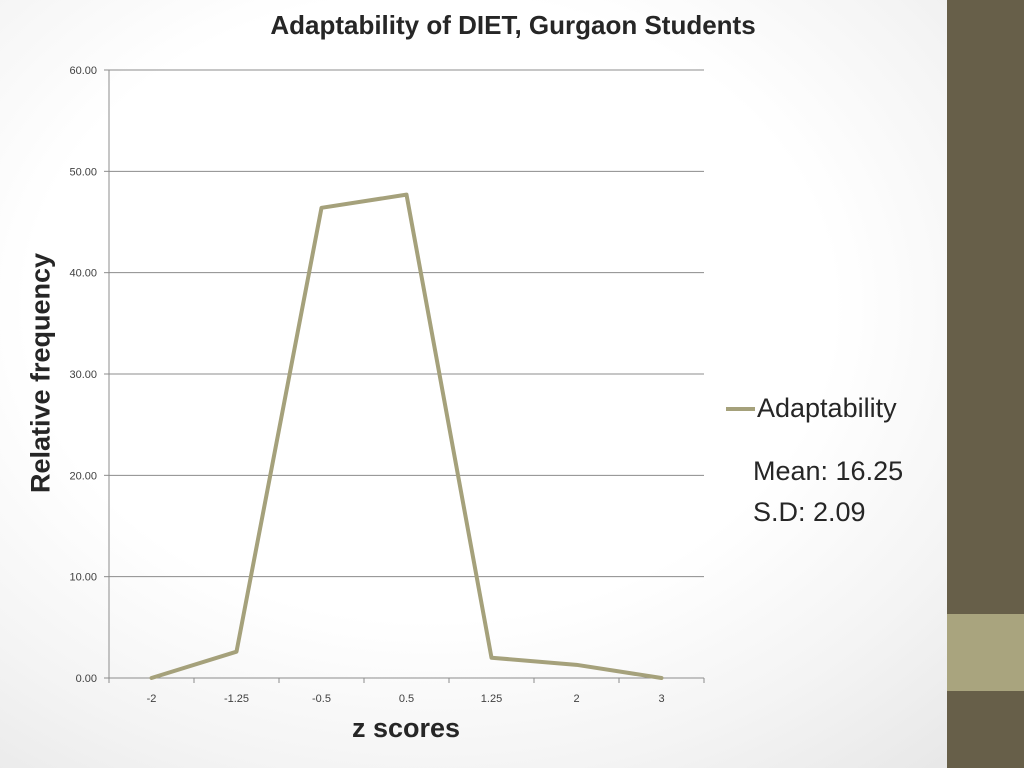  I want to click on legend: Adaptability, so click(811, 408).